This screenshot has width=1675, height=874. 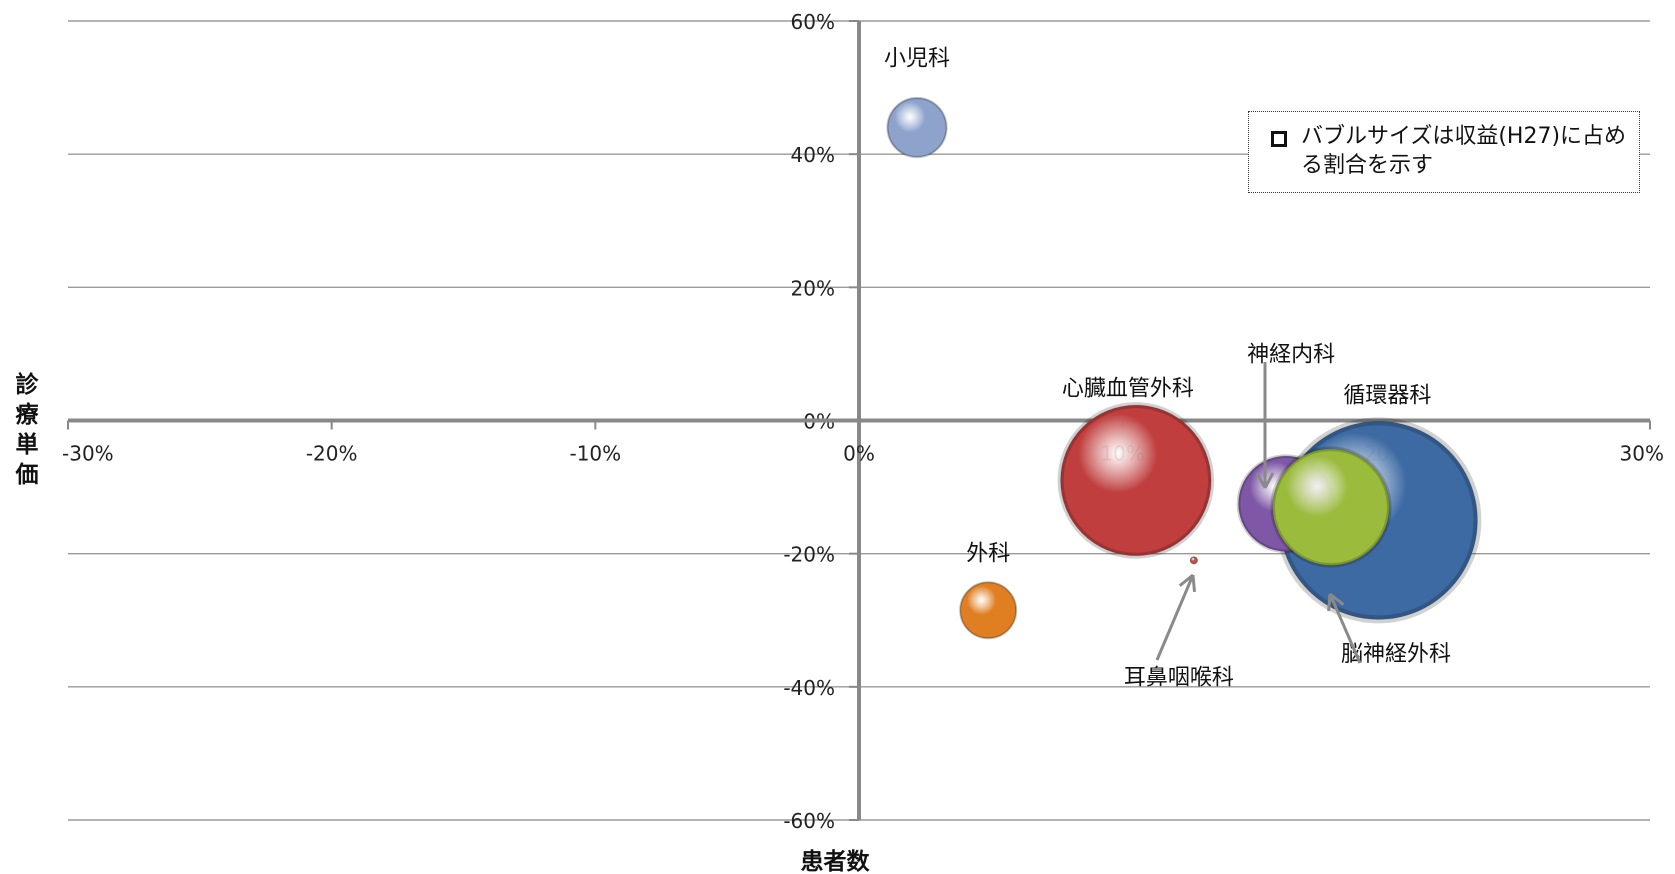 What do you see at coordinates (988, 553) in the screenshot?
I see `data-label: 外科` at bounding box center [988, 553].